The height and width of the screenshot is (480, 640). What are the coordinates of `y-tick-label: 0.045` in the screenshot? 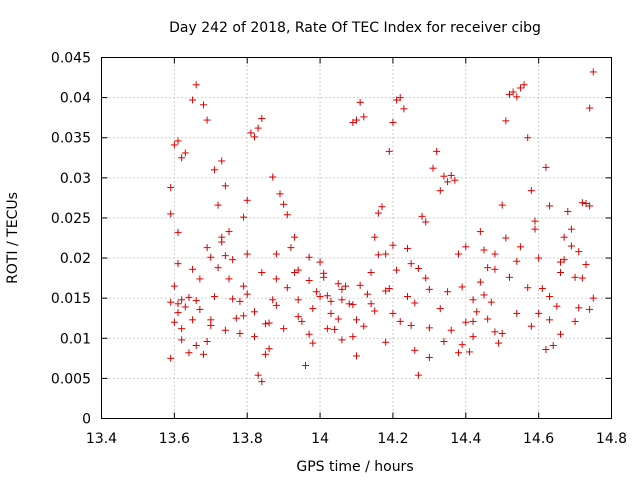 It's located at (71, 59).